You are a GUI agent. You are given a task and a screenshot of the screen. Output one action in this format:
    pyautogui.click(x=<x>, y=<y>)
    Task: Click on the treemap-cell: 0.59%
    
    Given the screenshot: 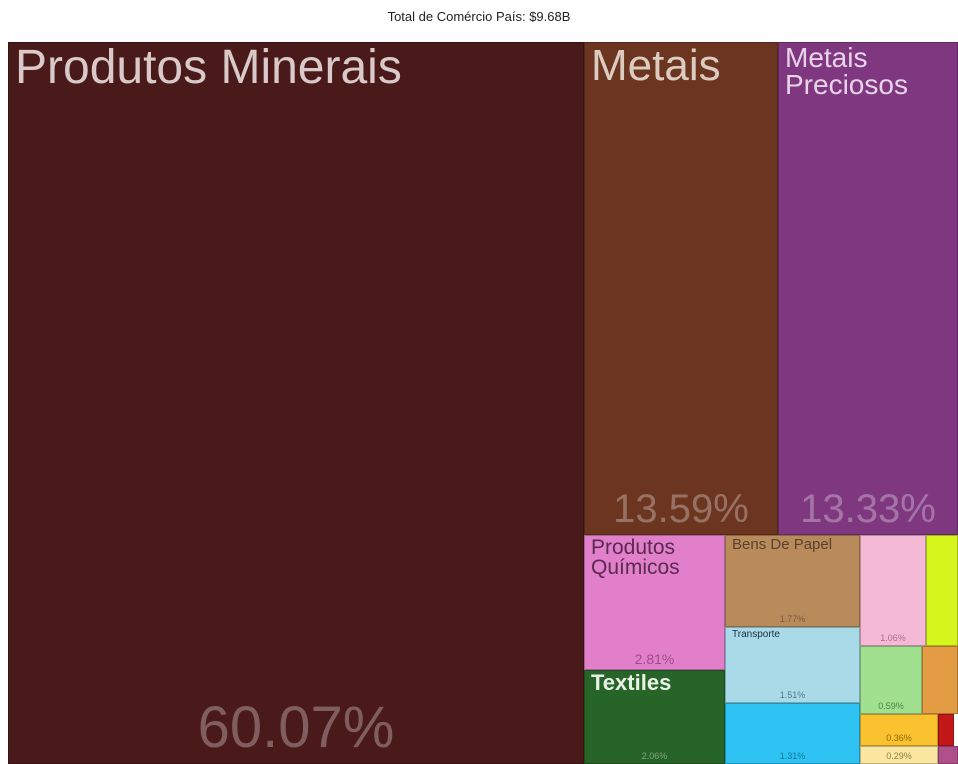 What is the action you would take?
    pyautogui.click(x=891, y=680)
    